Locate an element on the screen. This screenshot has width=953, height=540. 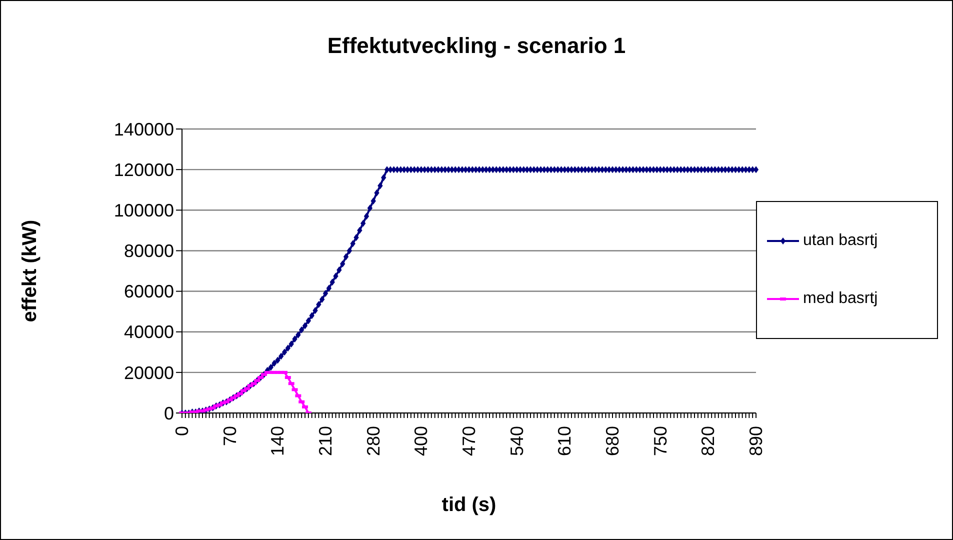
y-tick-label: 40000 is located at coordinates (149, 332).